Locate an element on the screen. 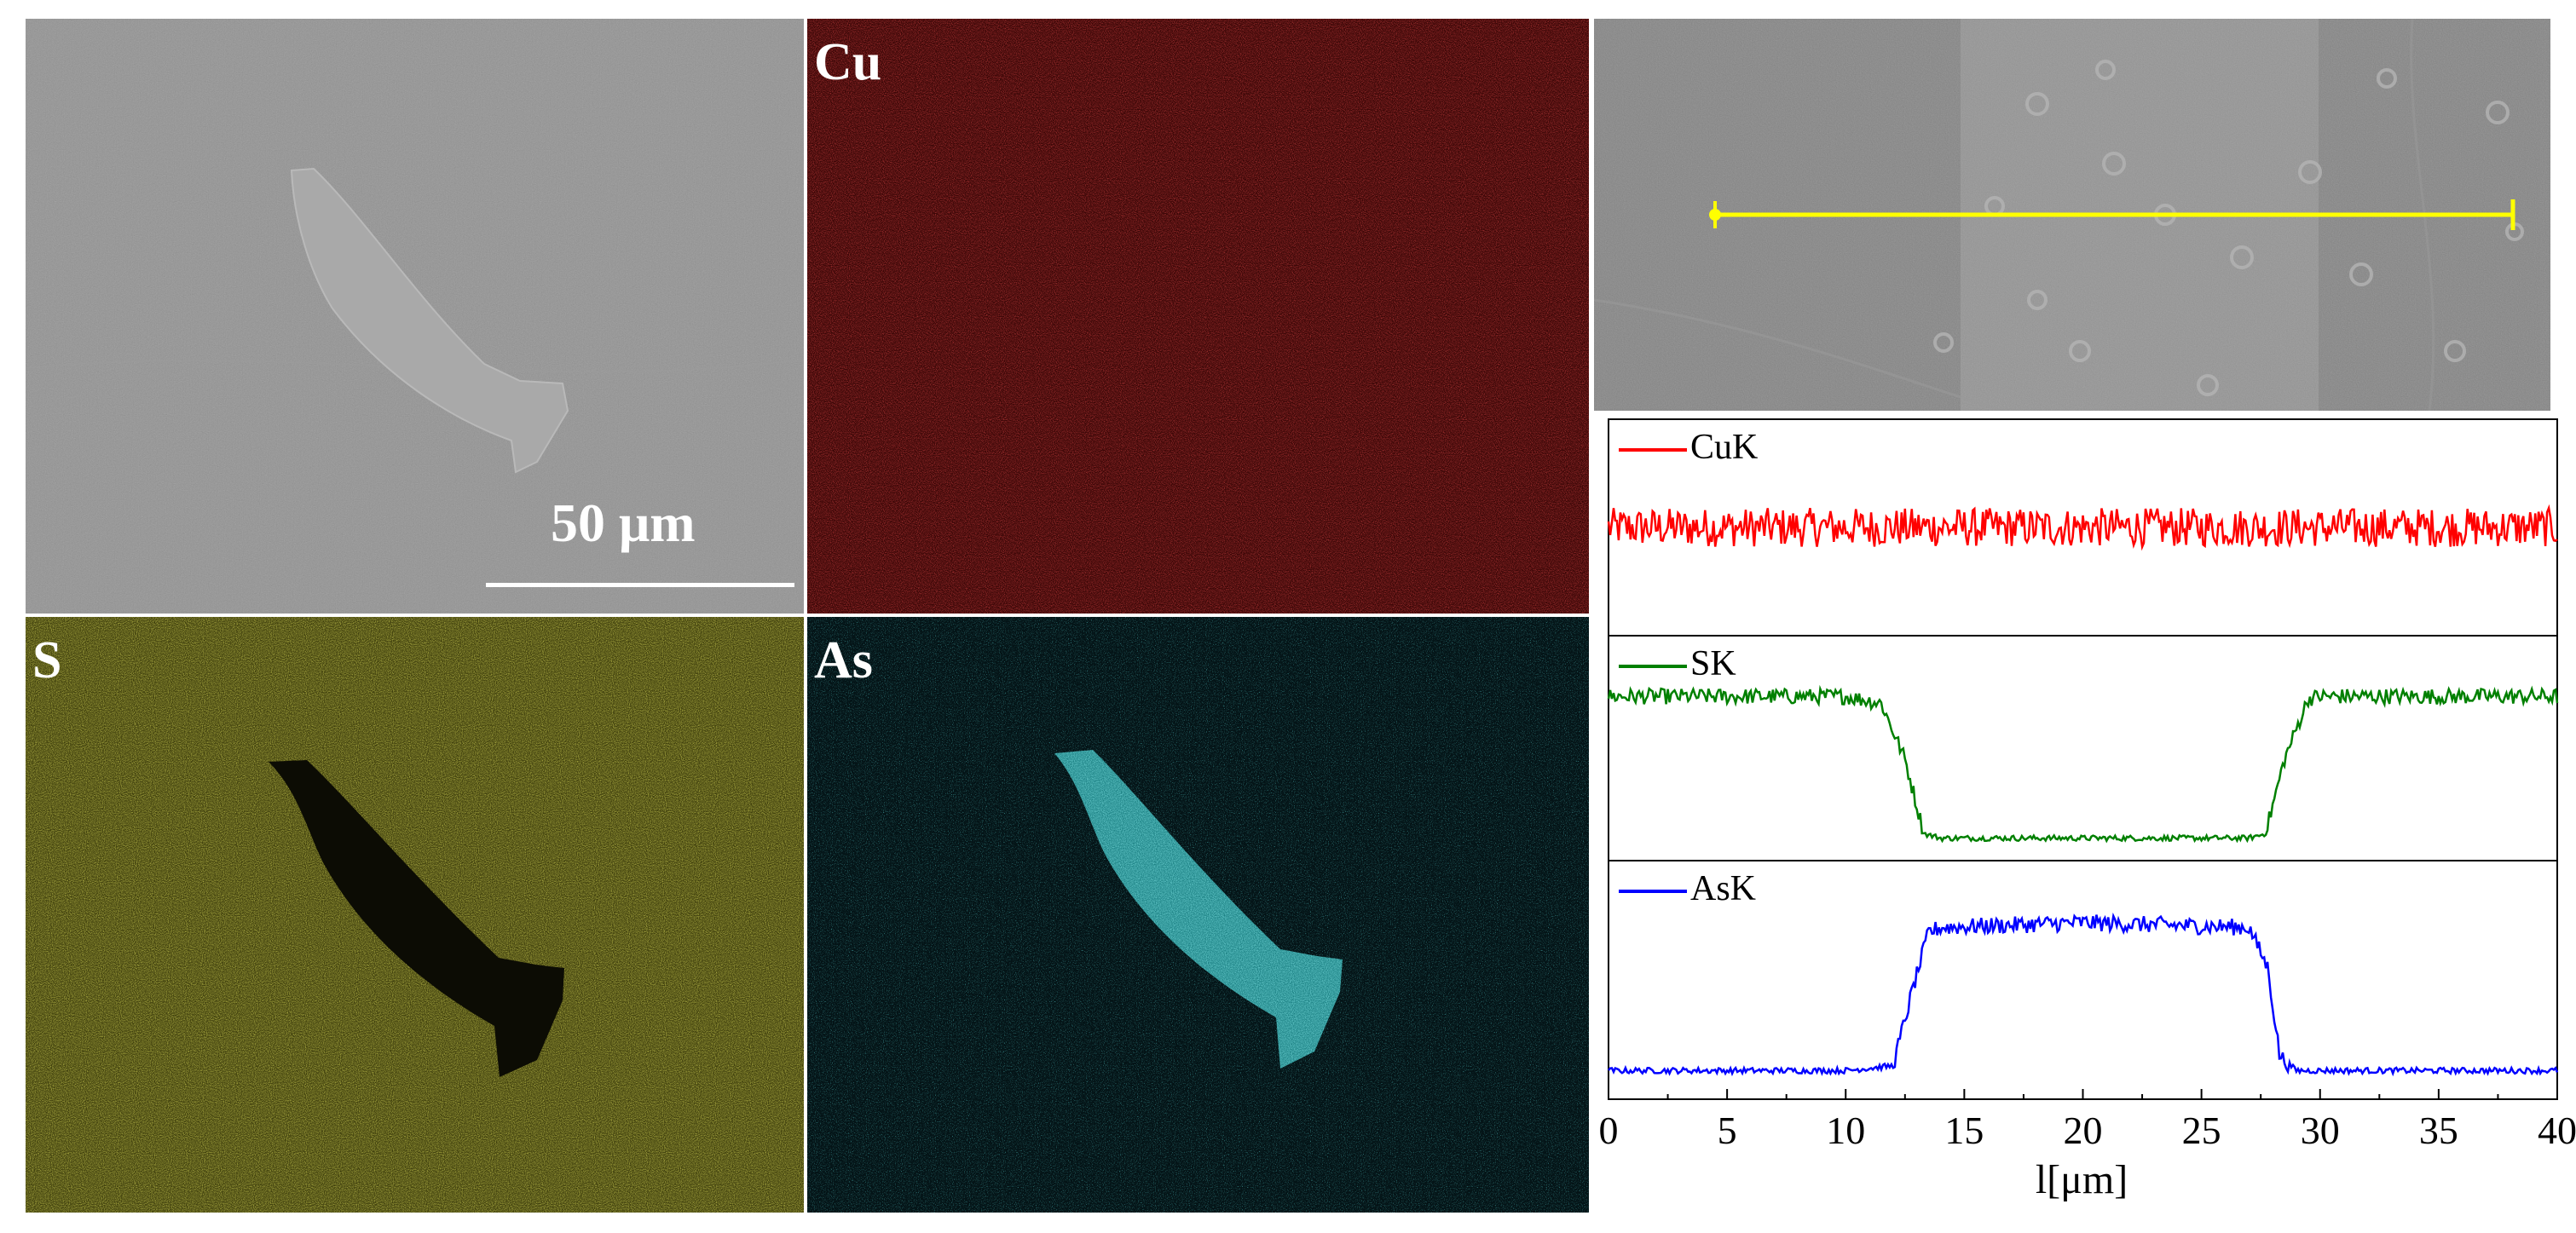  s-element-map is located at coordinates (415, 915).